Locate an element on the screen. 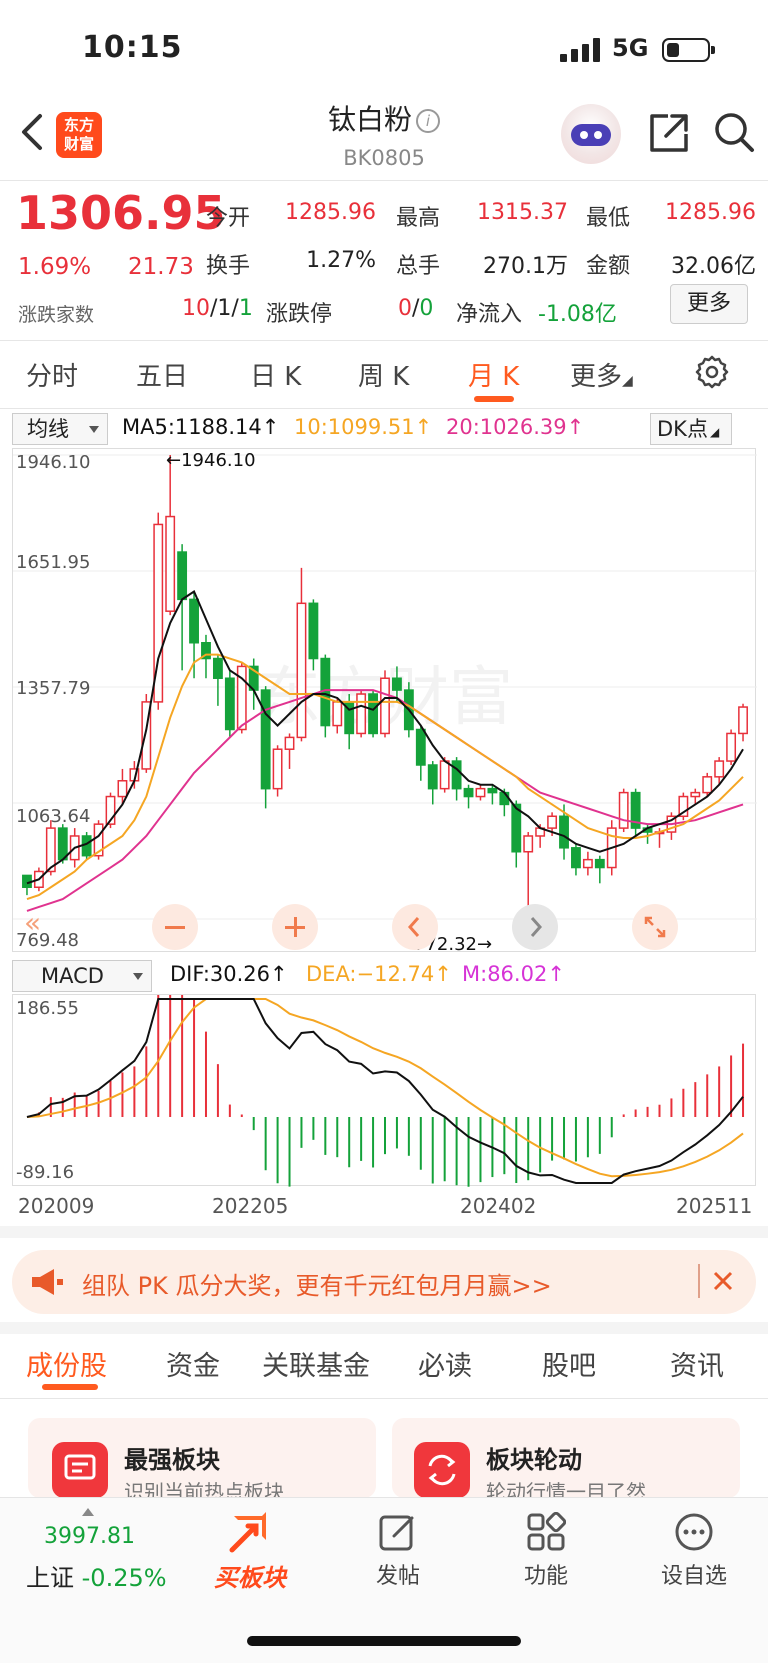 The width and height of the screenshot is (768, 1663). strongest-sector-icon is located at coordinates (80, 1470).